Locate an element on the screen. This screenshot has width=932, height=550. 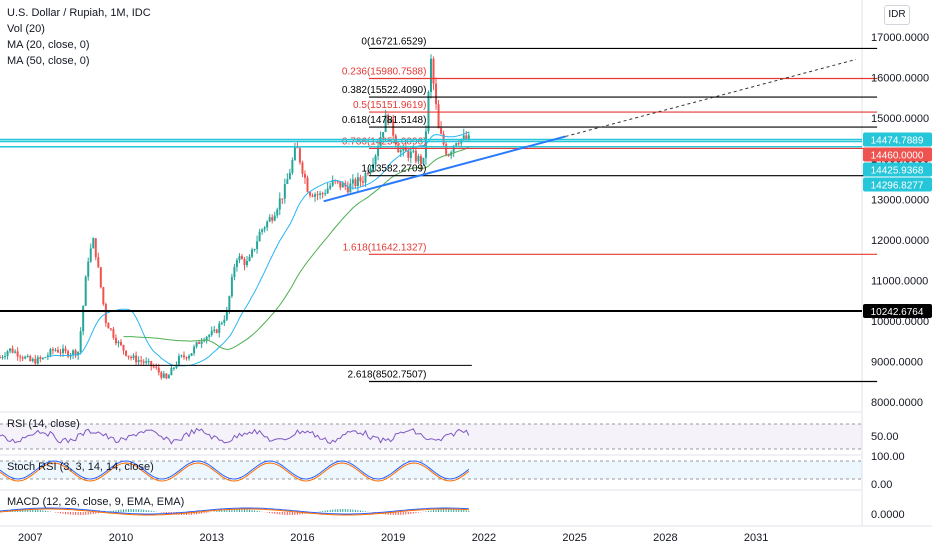
price-tick-label: 9000.0000 is located at coordinates (897, 362).